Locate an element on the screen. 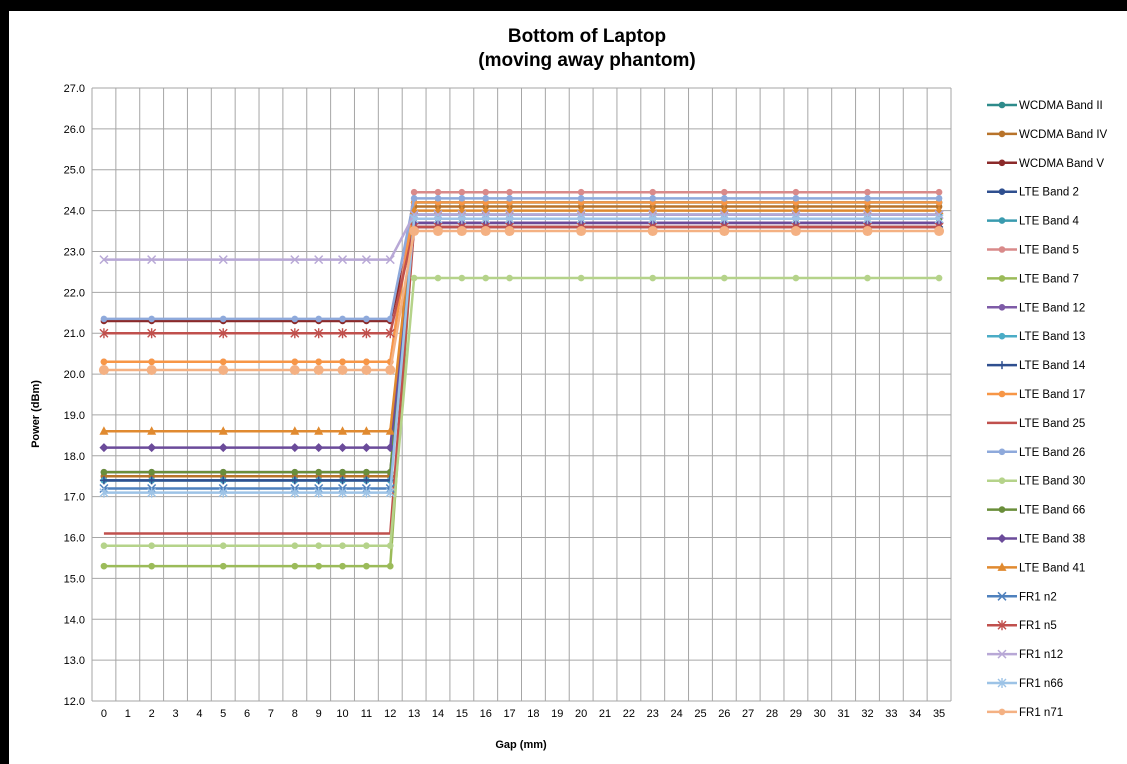 The width and height of the screenshot is (1127, 764). legend-label: WCDMA Band IV is located at coordinates (1063, 135).